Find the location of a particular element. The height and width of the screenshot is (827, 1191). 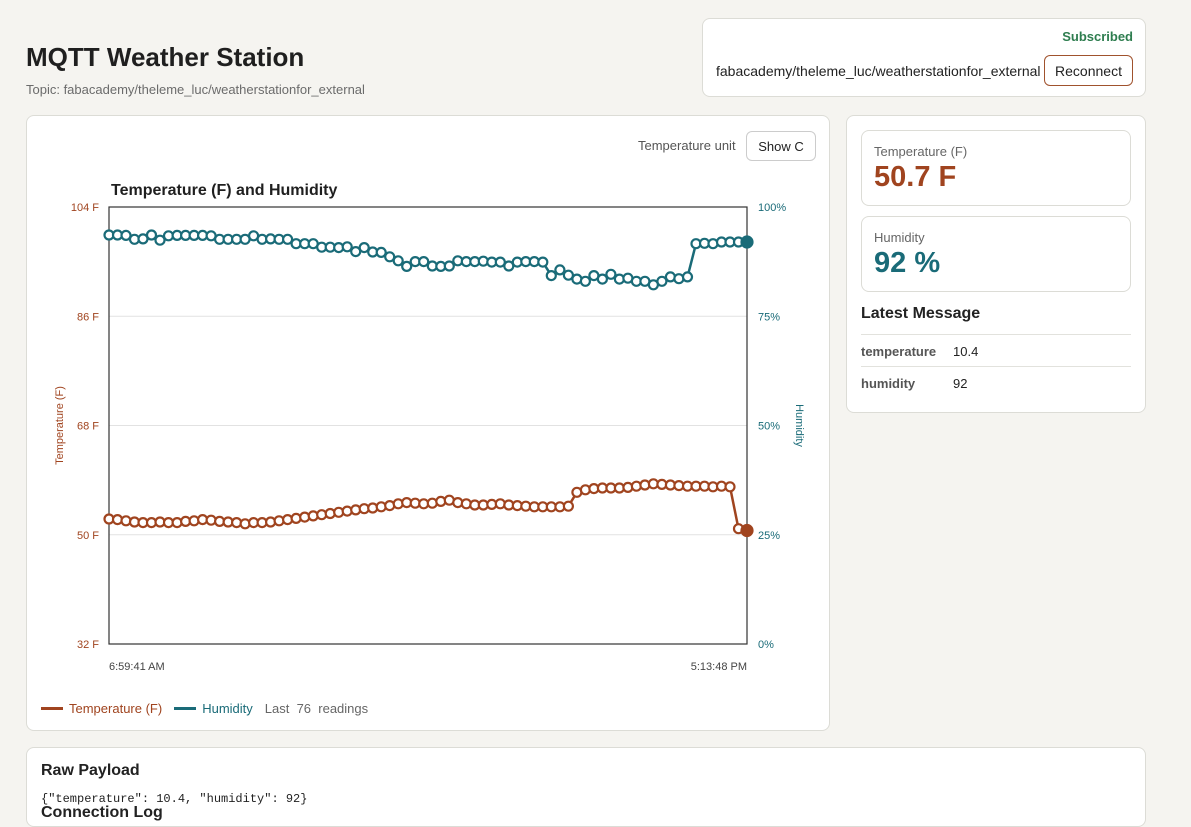

y-left-tick-label: 68 F is located at coordinates (88, 427).